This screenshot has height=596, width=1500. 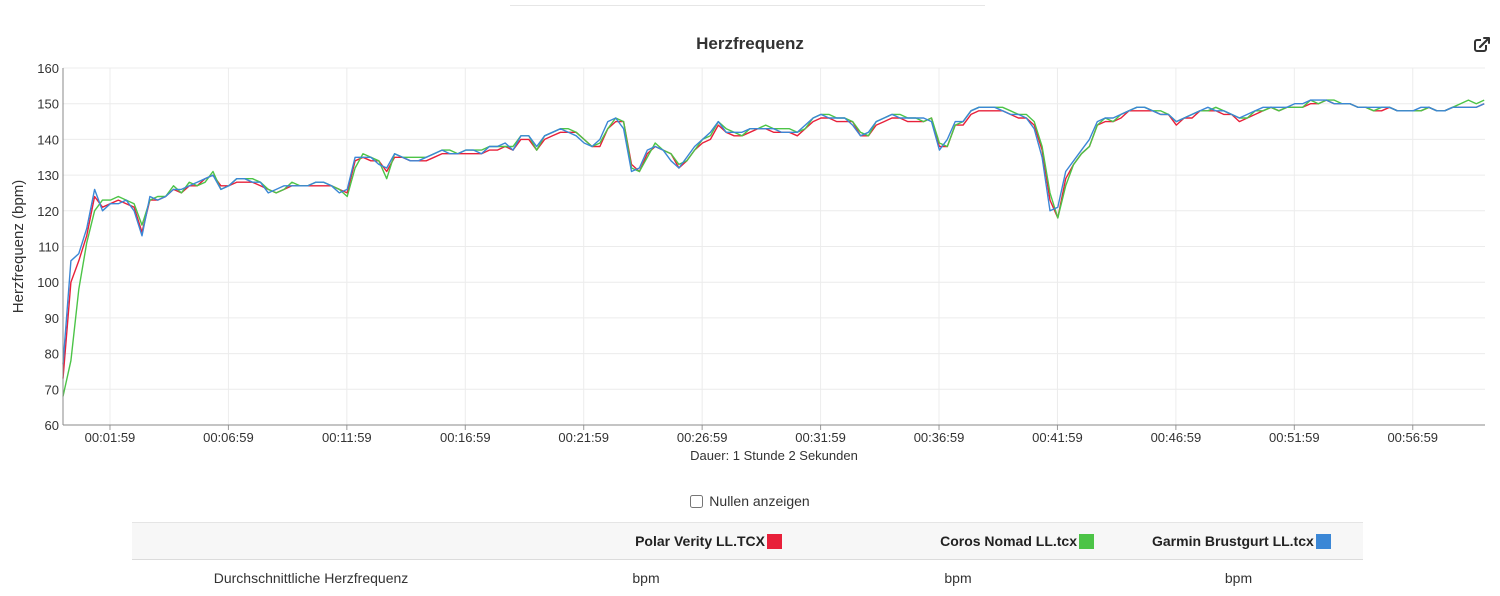 I want to click on x-tick-label: 00:21:59, so click(x=583, y=437).